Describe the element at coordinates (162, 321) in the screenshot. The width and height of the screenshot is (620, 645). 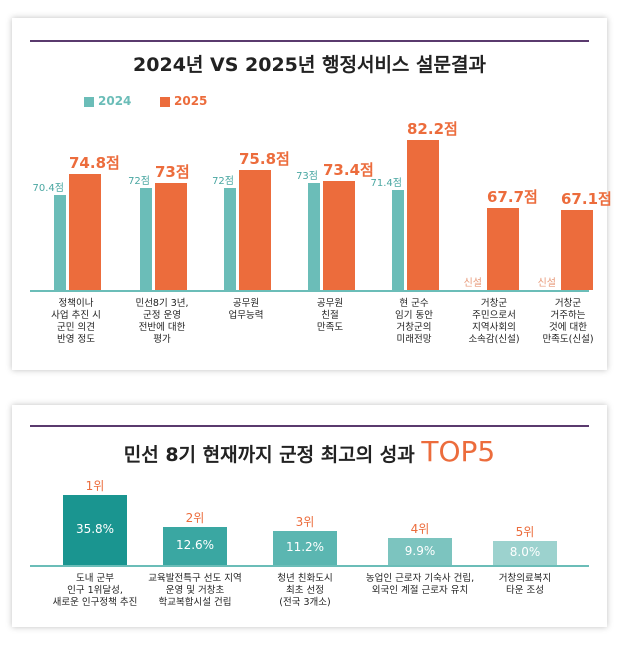
I see `category-label: 민선8기 3년, 군정 운영 전반에 대한 평가` at that location.